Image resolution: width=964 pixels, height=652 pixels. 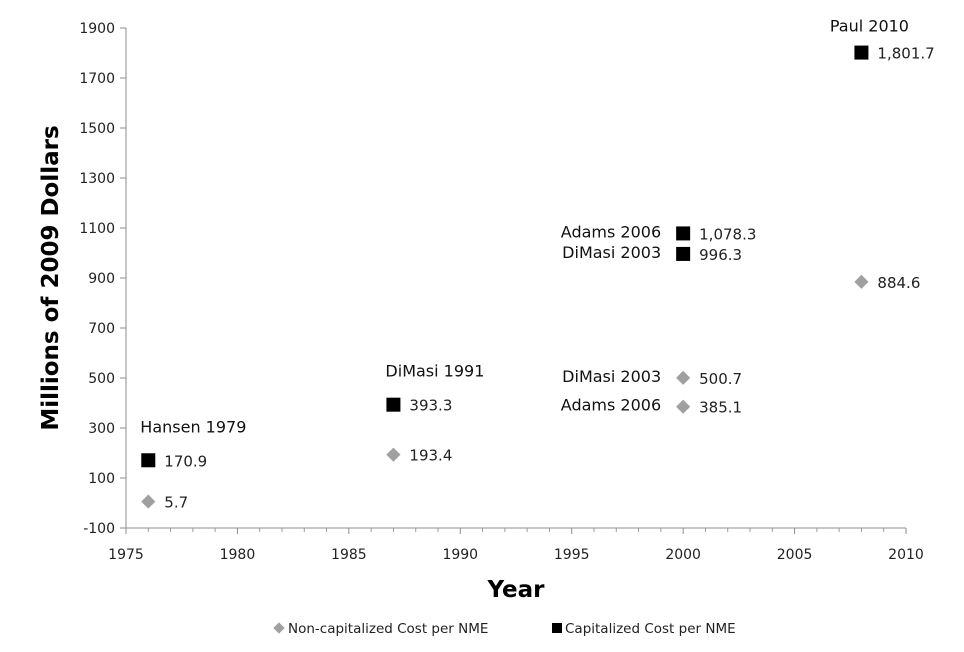 I want to click on data-value-label: 996.3, so click(x=720, y=255).